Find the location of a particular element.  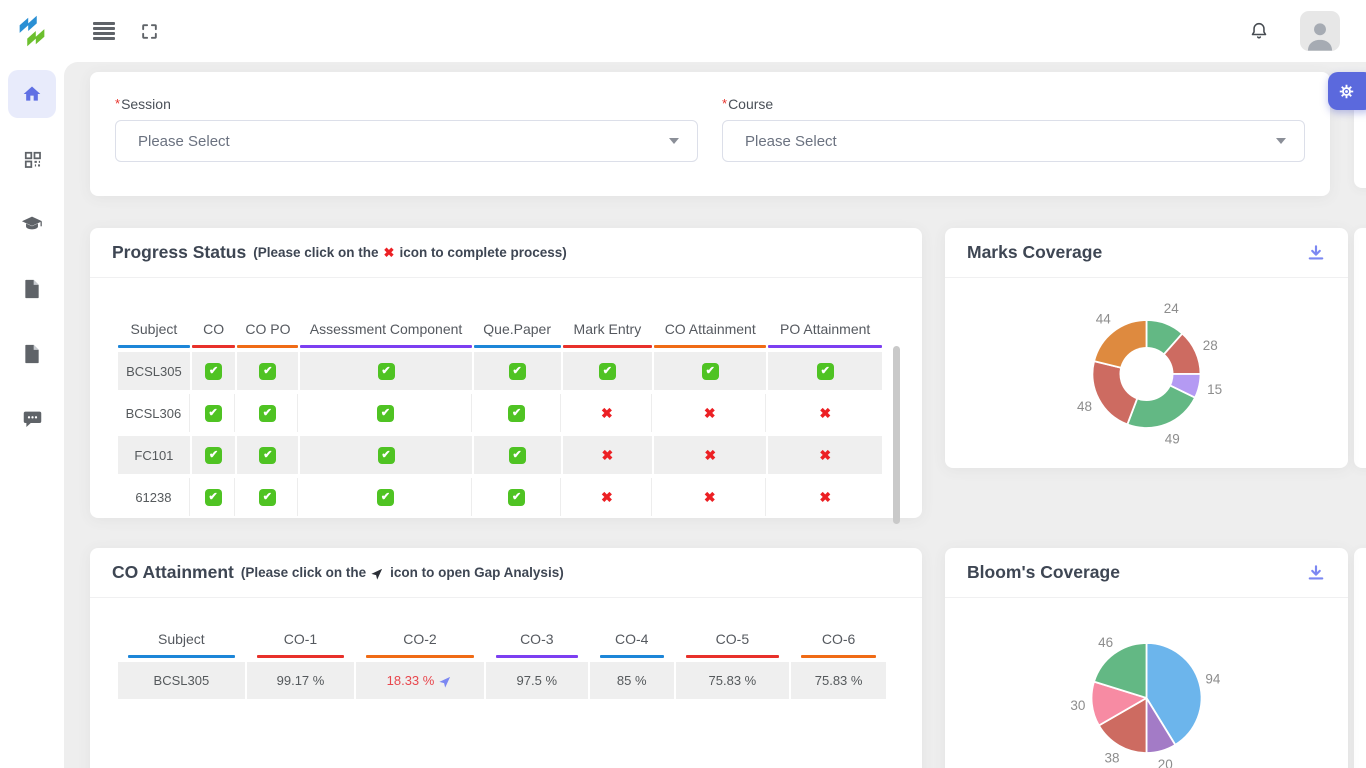

sidebar-item-feedback is located at coordinates (32, 419).